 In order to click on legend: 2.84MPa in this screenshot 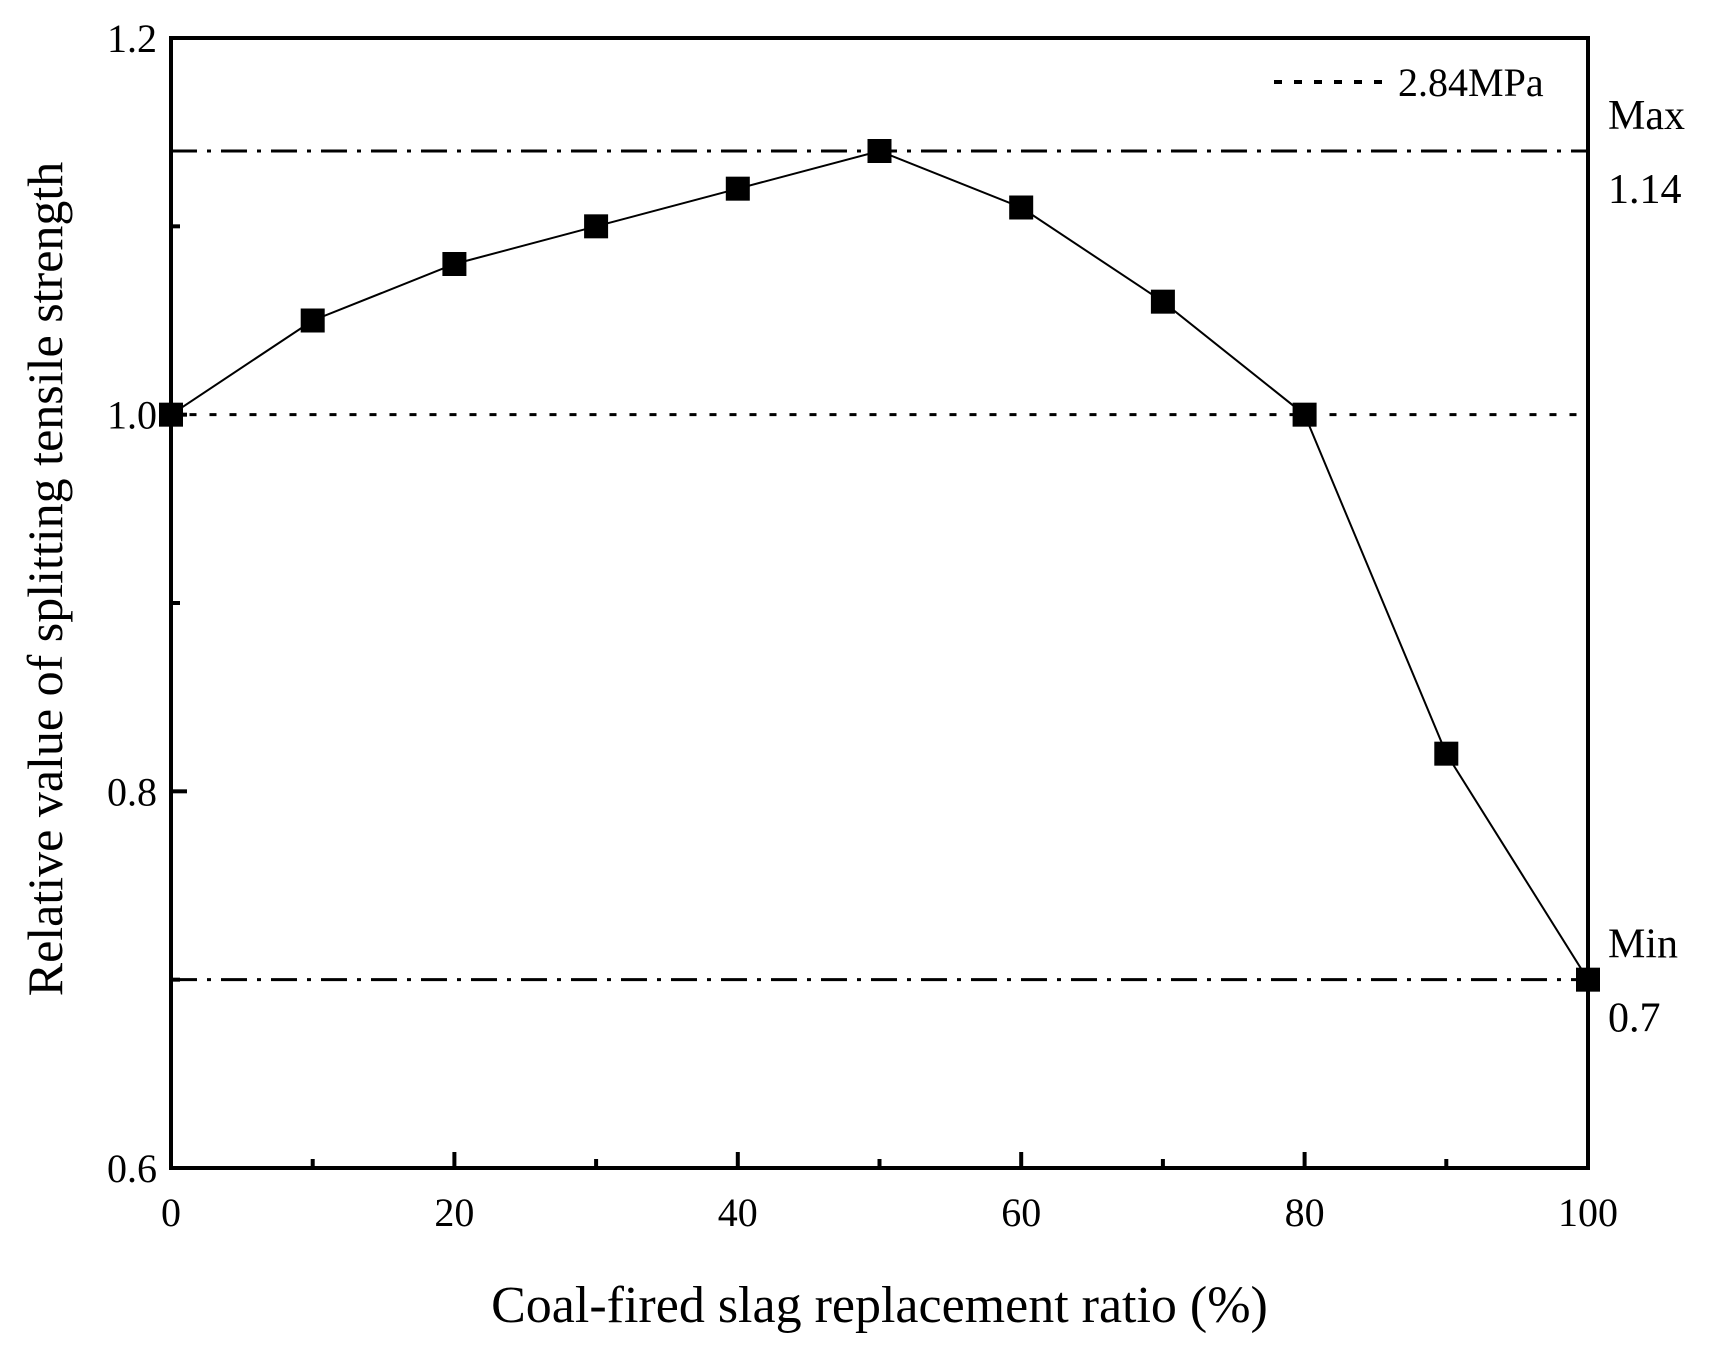, I will do `click(1409, 82)`.